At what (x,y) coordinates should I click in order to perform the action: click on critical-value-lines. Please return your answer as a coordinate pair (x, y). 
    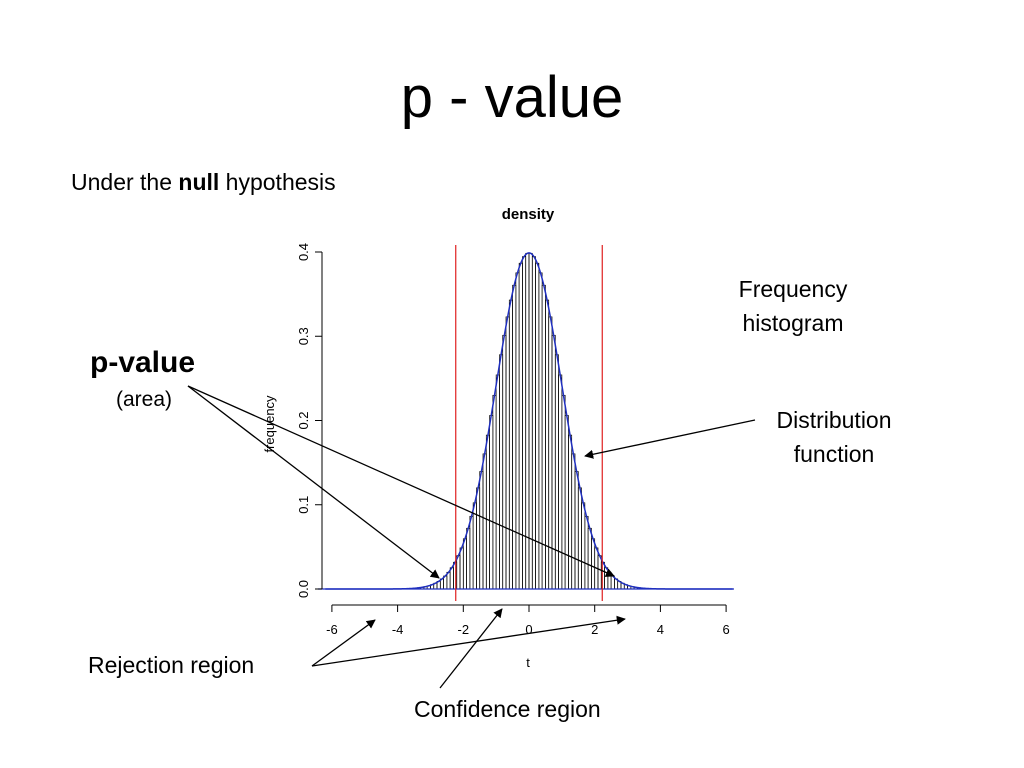
    Looking at the image, I should click on (529, 423).